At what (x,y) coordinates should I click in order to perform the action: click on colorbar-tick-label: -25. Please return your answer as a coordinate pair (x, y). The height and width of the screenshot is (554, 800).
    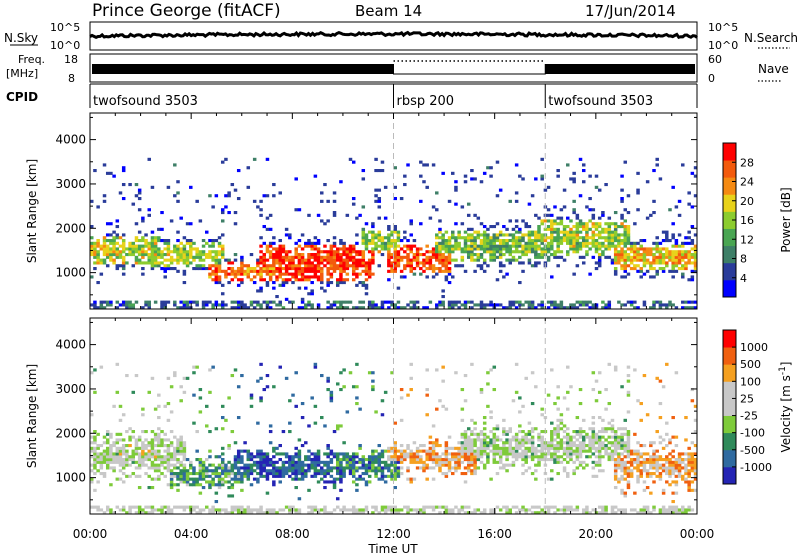
    Looking at the image, I should click on (749, 416).